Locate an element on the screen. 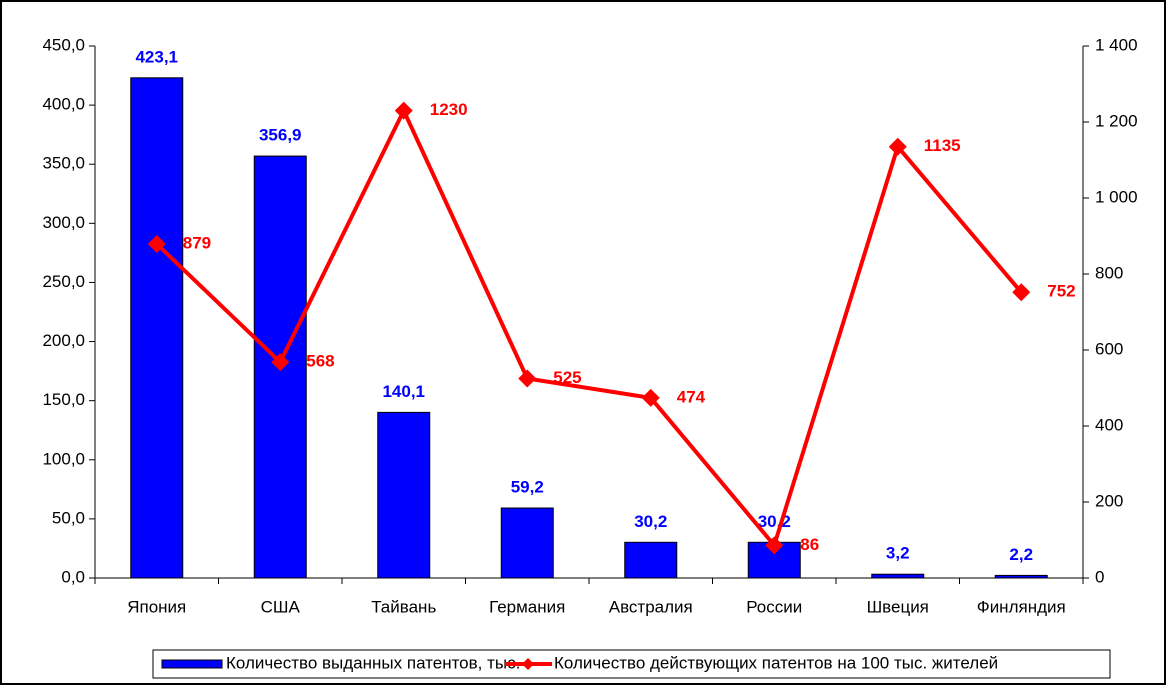 This screenshot has height=686, width=1167. y2-tick-label: 1 200 is located at coordinates (1116, 120).